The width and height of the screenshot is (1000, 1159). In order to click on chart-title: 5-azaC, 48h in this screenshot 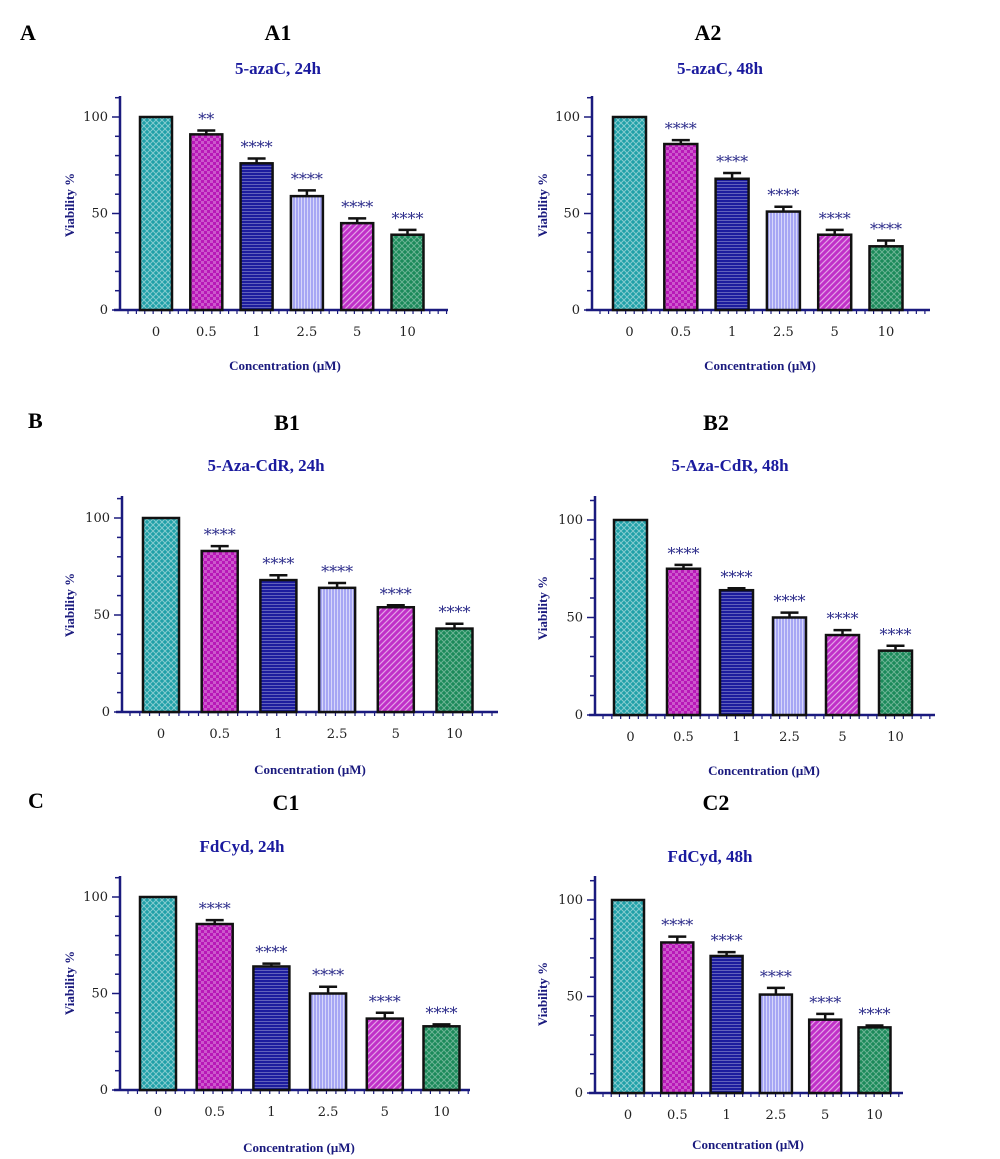, I will do `click(720, 68)`.